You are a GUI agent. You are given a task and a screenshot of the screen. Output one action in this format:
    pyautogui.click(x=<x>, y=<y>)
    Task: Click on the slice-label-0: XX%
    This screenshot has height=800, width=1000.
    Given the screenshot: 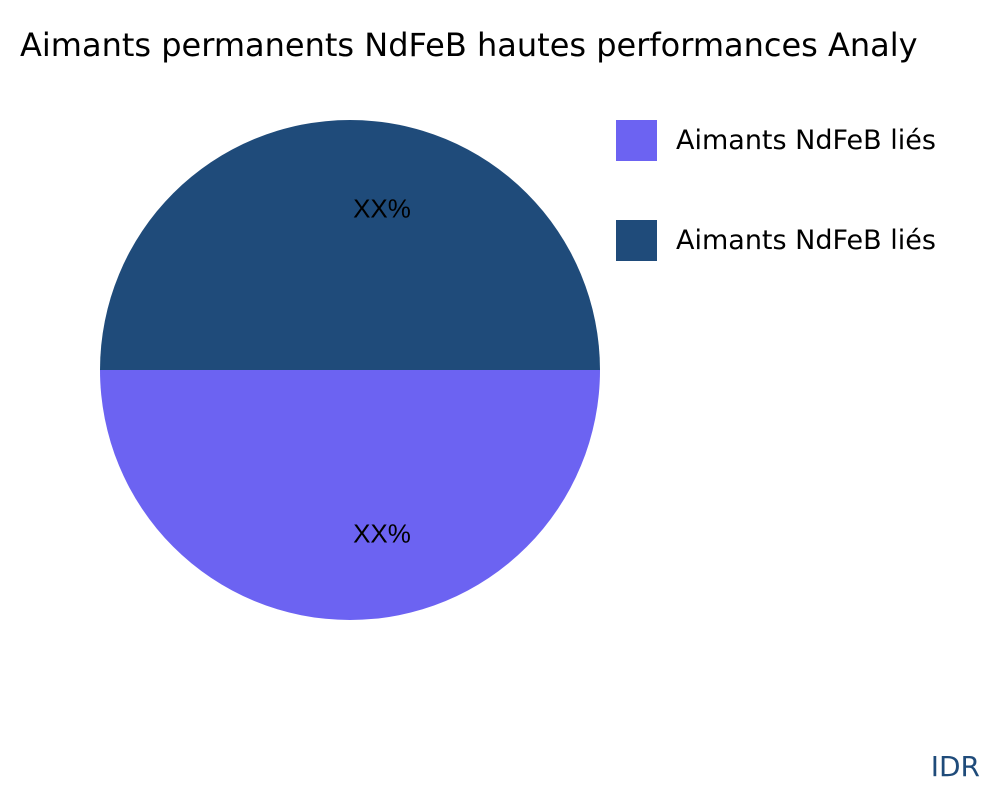 What is the action you would take?
    pyautogui.click(x=382, y=534)
    